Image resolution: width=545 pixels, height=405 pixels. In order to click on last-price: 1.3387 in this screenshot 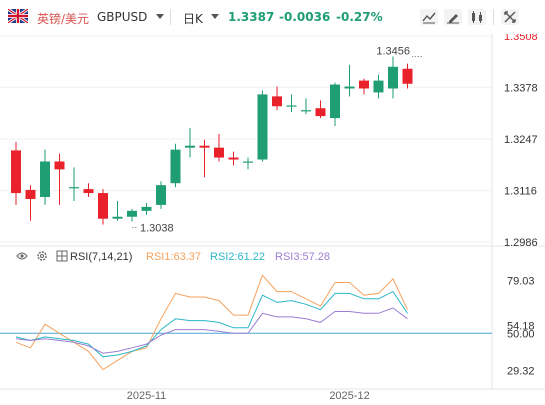, I will do `click(251, 17)`.